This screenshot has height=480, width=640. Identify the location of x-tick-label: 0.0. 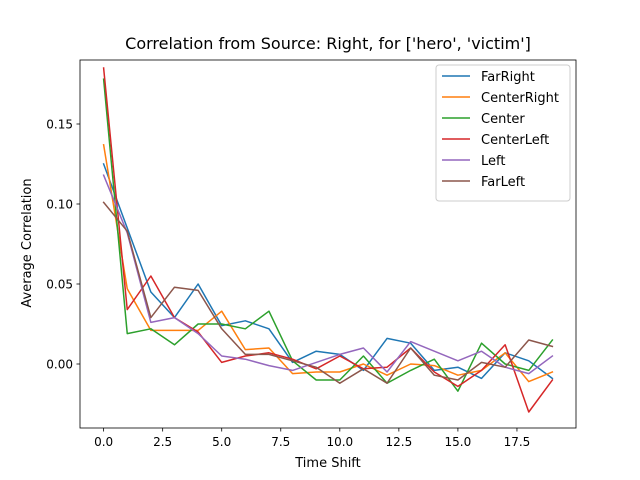
(103, 442).